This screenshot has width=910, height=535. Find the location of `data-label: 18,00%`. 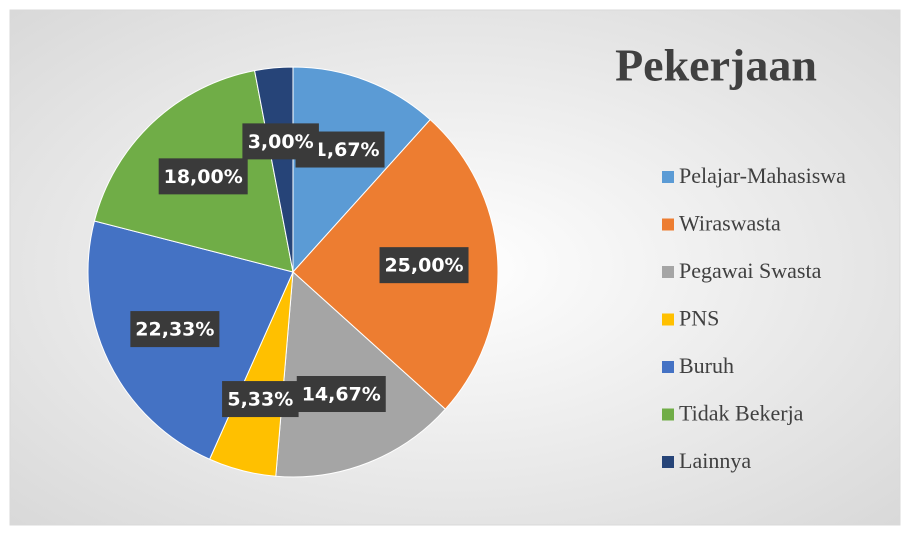

data-label: 18,00% is located at coordinates (203, 177).